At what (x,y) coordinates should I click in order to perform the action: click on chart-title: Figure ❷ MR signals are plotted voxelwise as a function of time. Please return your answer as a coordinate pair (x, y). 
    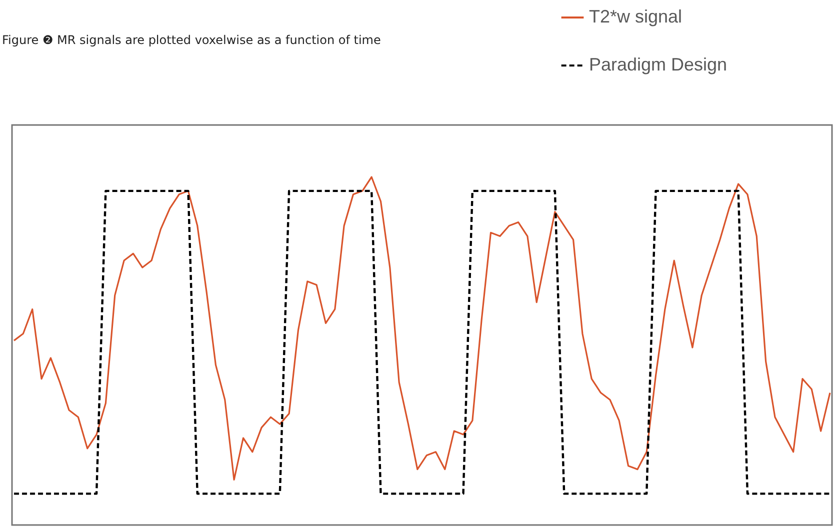
    Looking at the image, I should click on (191, 40).